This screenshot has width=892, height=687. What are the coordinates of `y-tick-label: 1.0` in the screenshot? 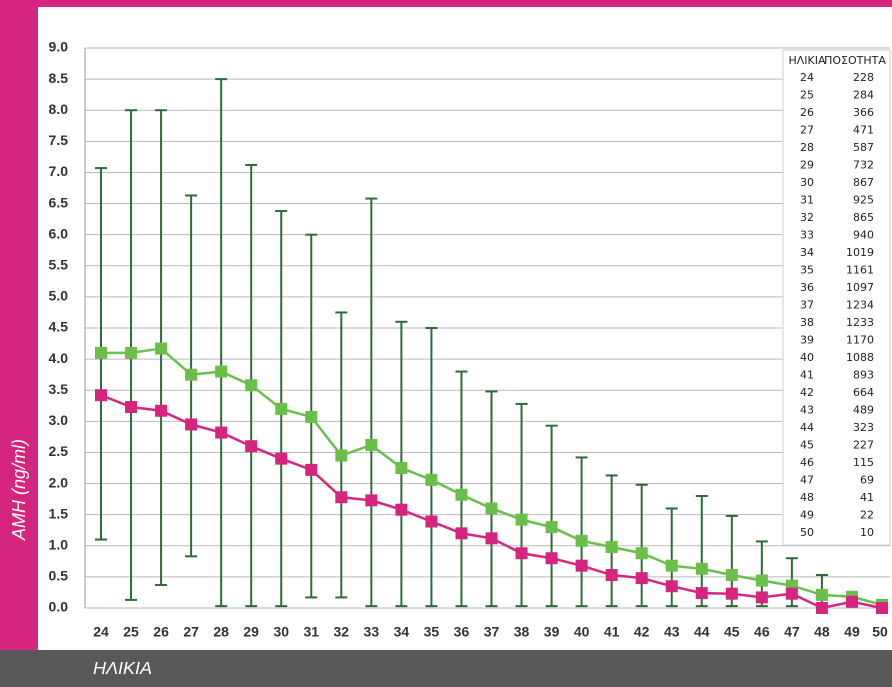 It's located at (59, 544).